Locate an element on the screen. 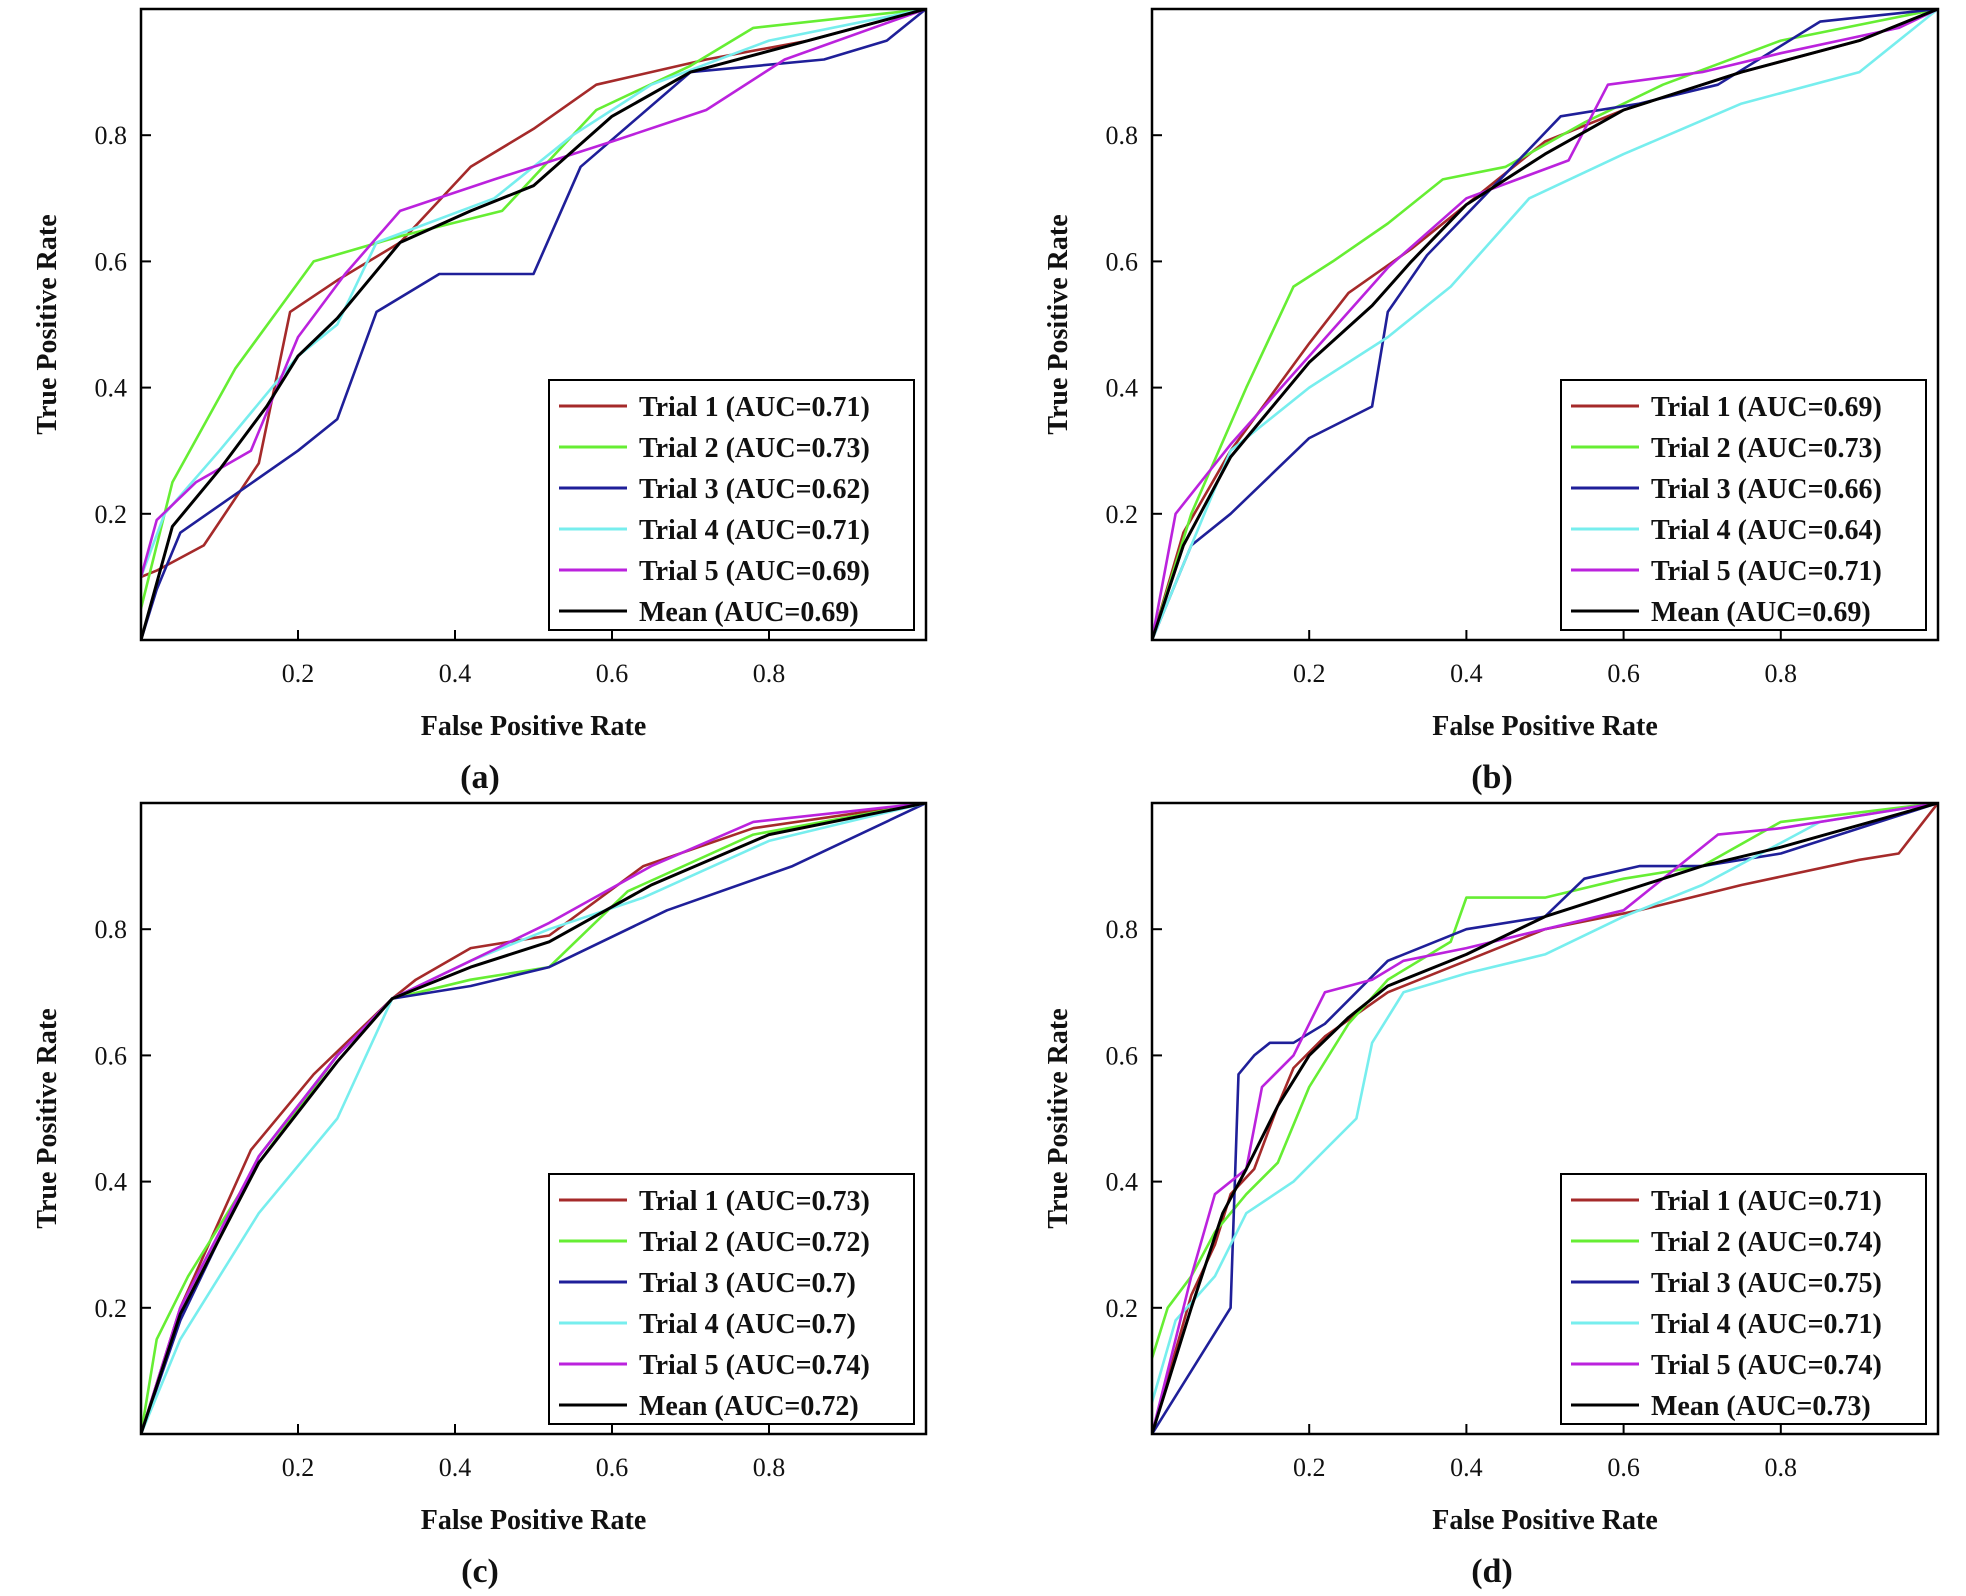 Image resolution: width=1966 pixels, height=1596 pixels. legend-entry: Trial 4 (AUC=0.7) is located at coordinates (747, 1324).